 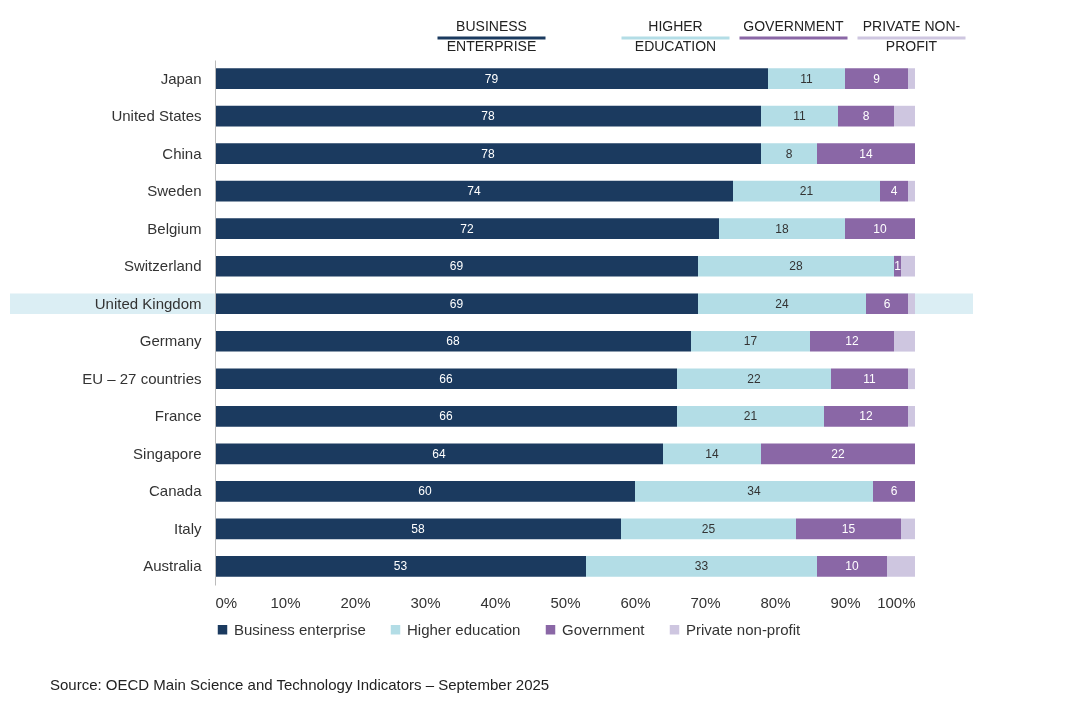 What do you see at coordinates (491, 36) in the screenshot?
I see `text: BUSINESS ENTERPRISE` at bounding box center [491, 36].